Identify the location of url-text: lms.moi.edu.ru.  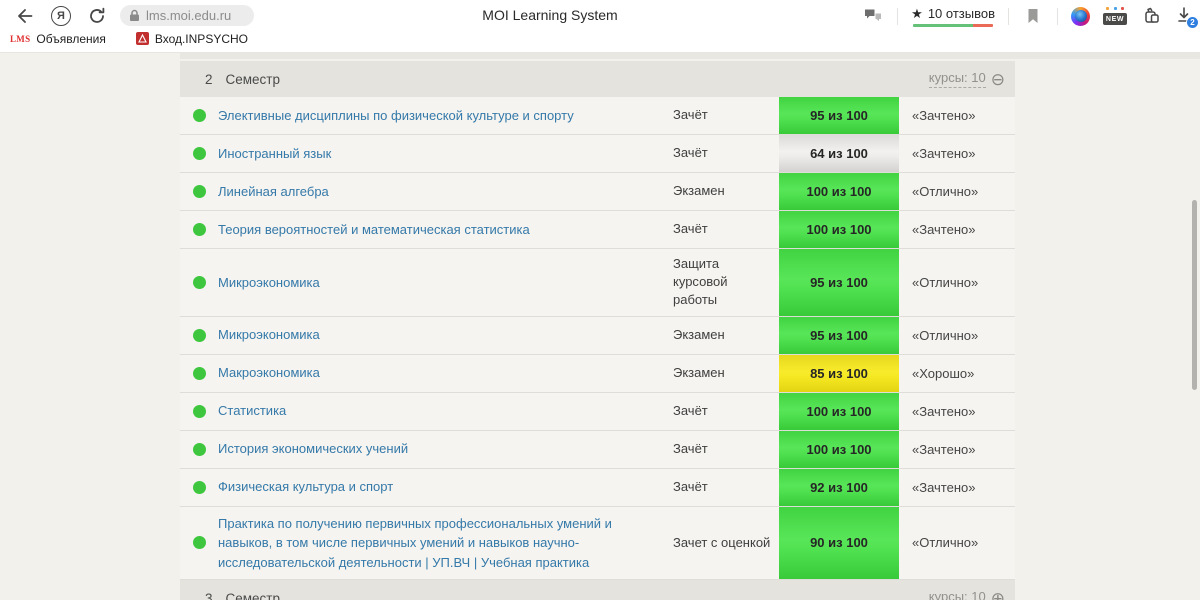
(189, 15).